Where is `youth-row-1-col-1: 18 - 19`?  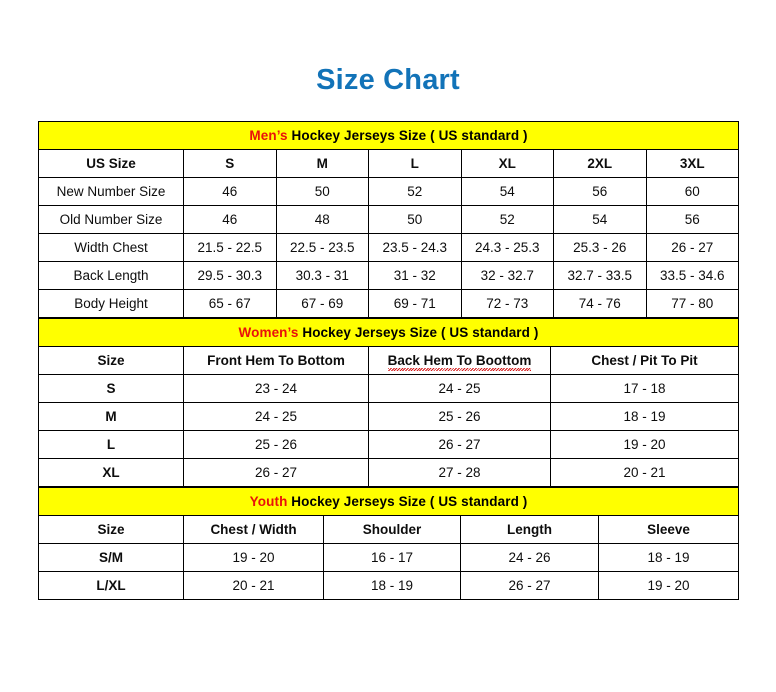
youth-row-1-col-1: 18 - 19 is located at coordinates (392, 585).